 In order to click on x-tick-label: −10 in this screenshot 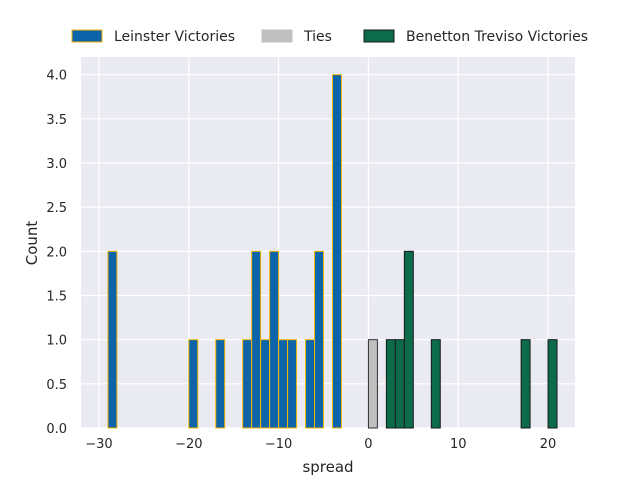, I will do `click(278, 444)`.